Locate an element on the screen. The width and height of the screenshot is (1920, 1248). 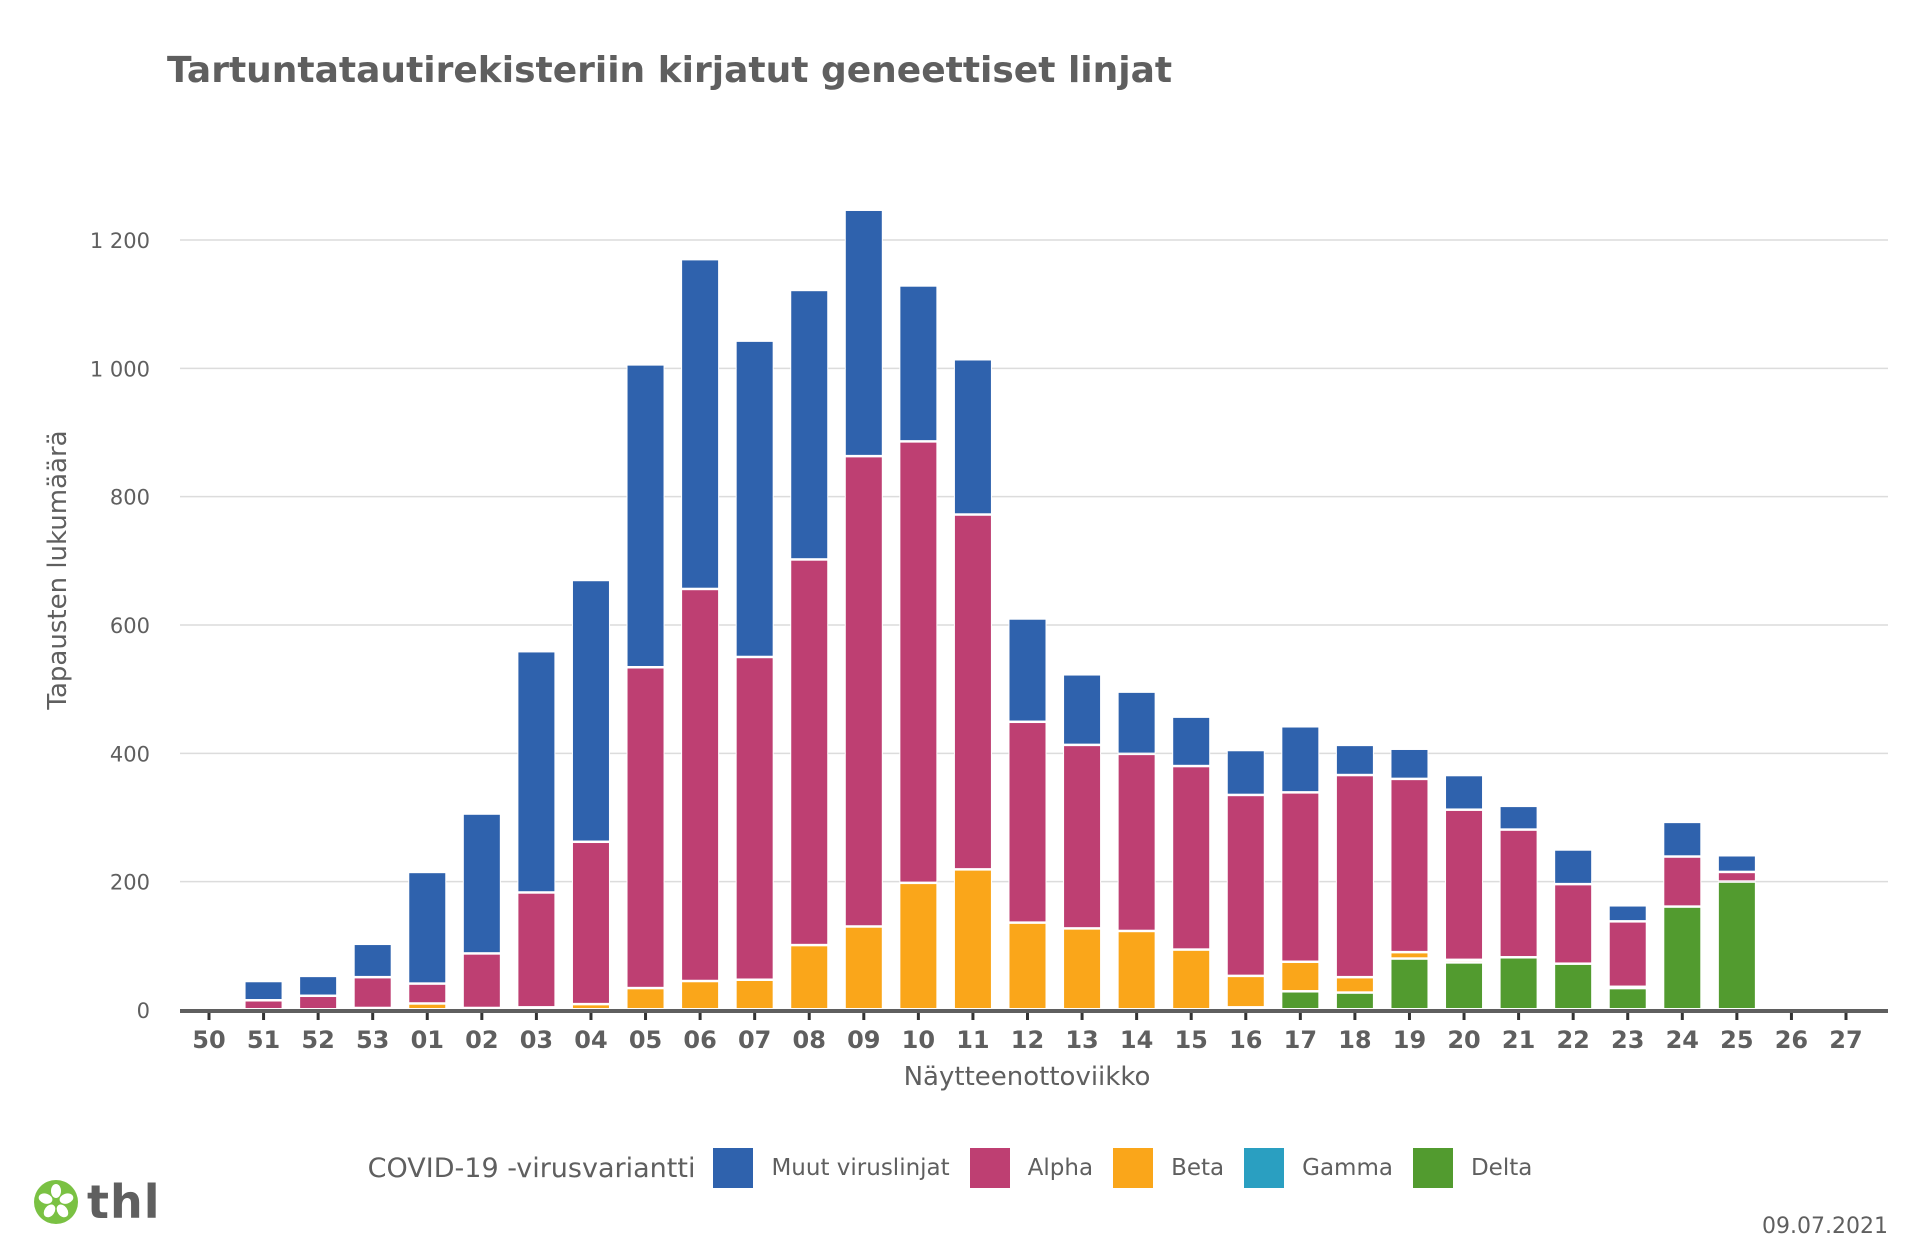
legend-label: Alpha is located at coordinates (1060, 1168).